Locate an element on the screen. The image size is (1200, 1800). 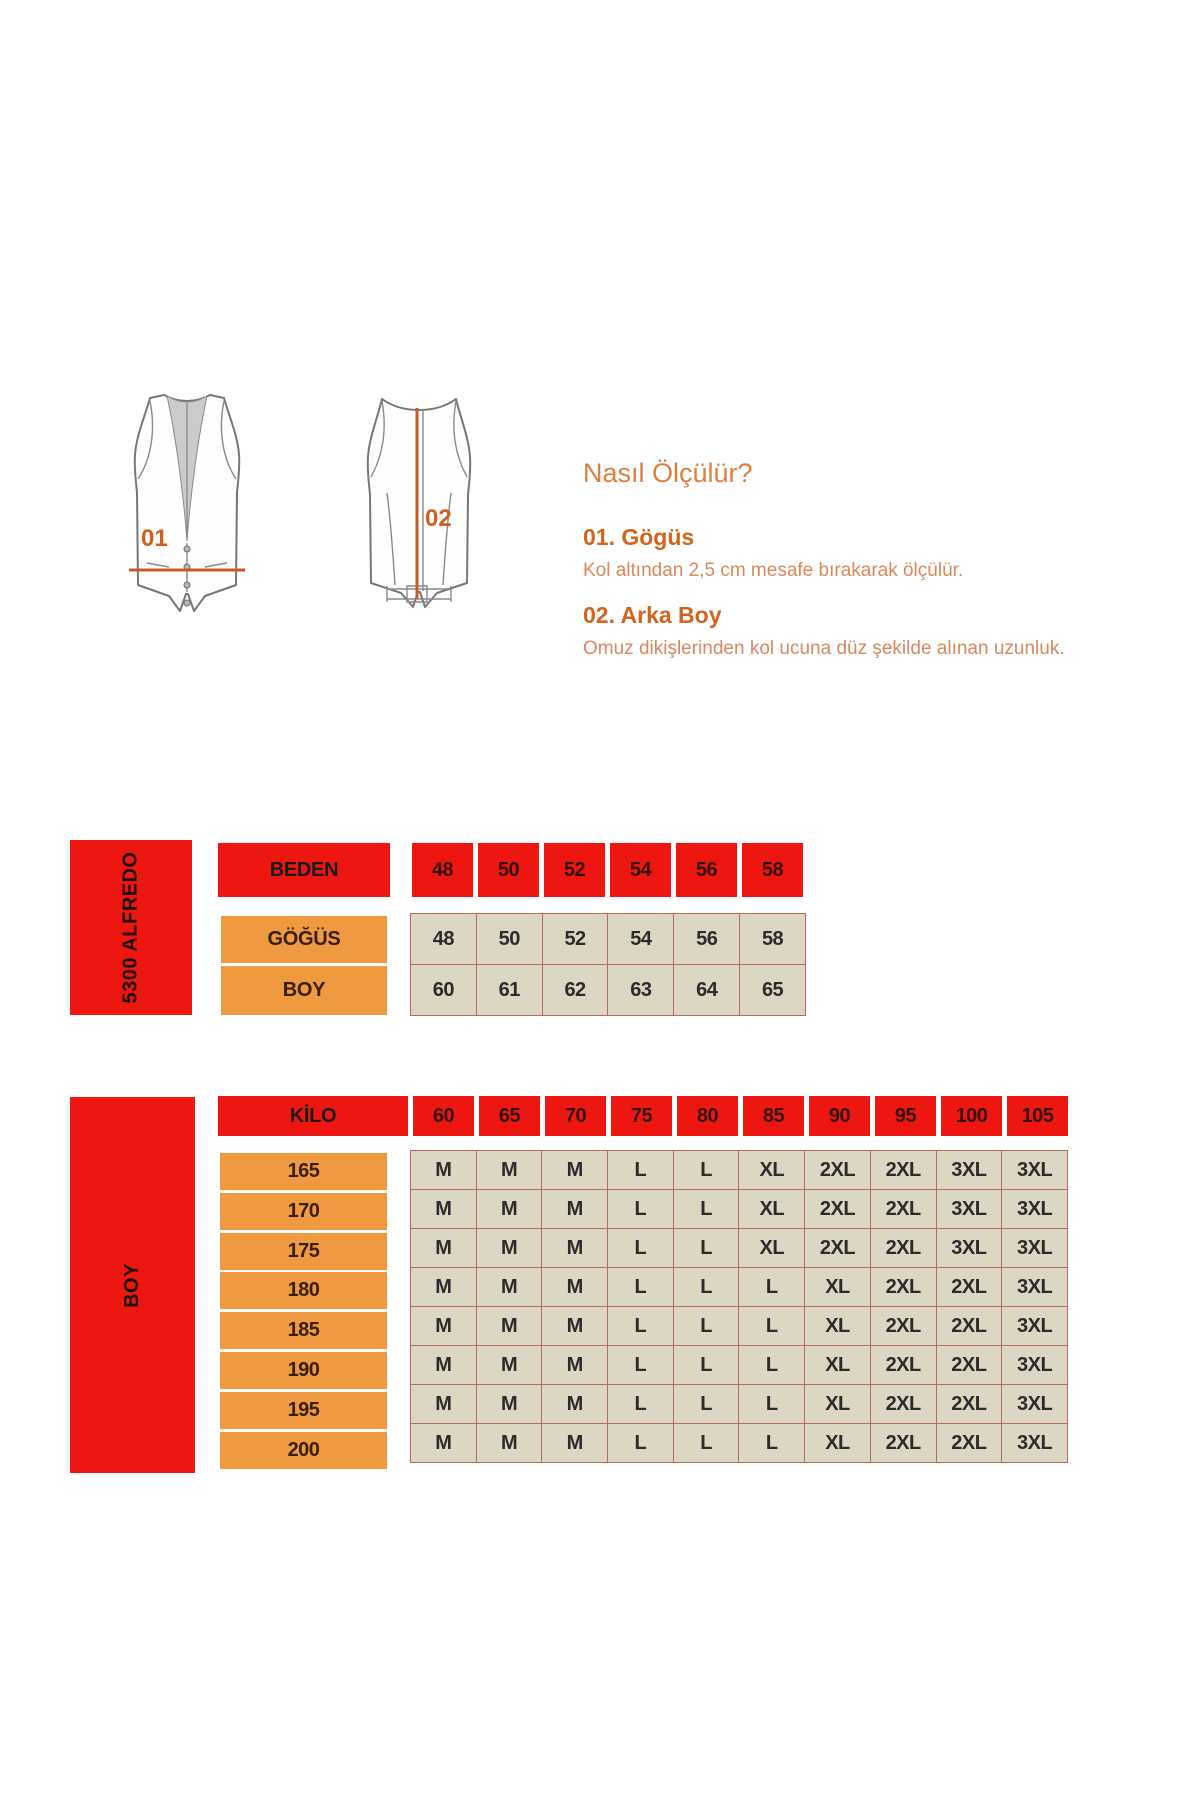
height-labels-column: 165 170 175 180 185 190 195 200 is located at coordinates (303, 1311).